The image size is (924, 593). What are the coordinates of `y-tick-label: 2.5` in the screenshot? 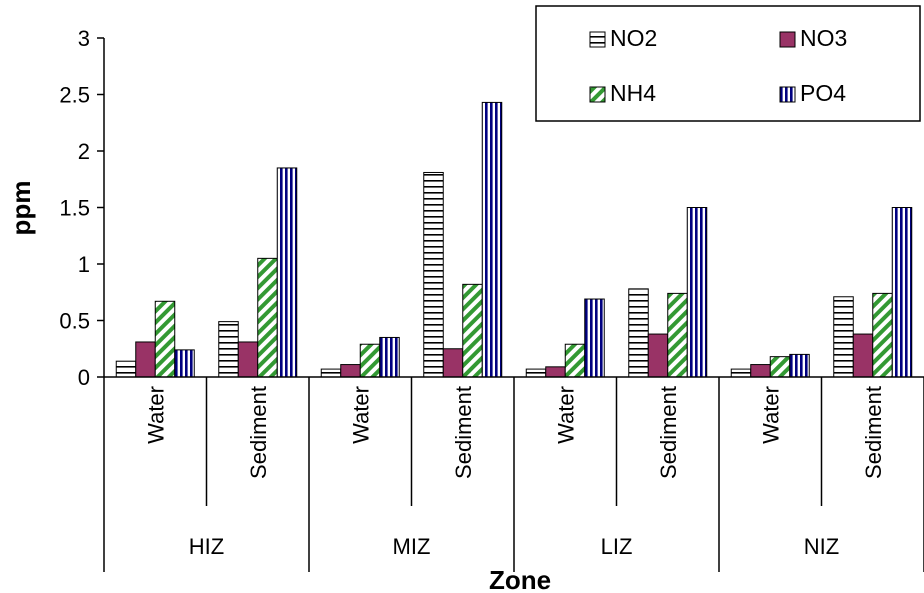 It's located at (74, 95).